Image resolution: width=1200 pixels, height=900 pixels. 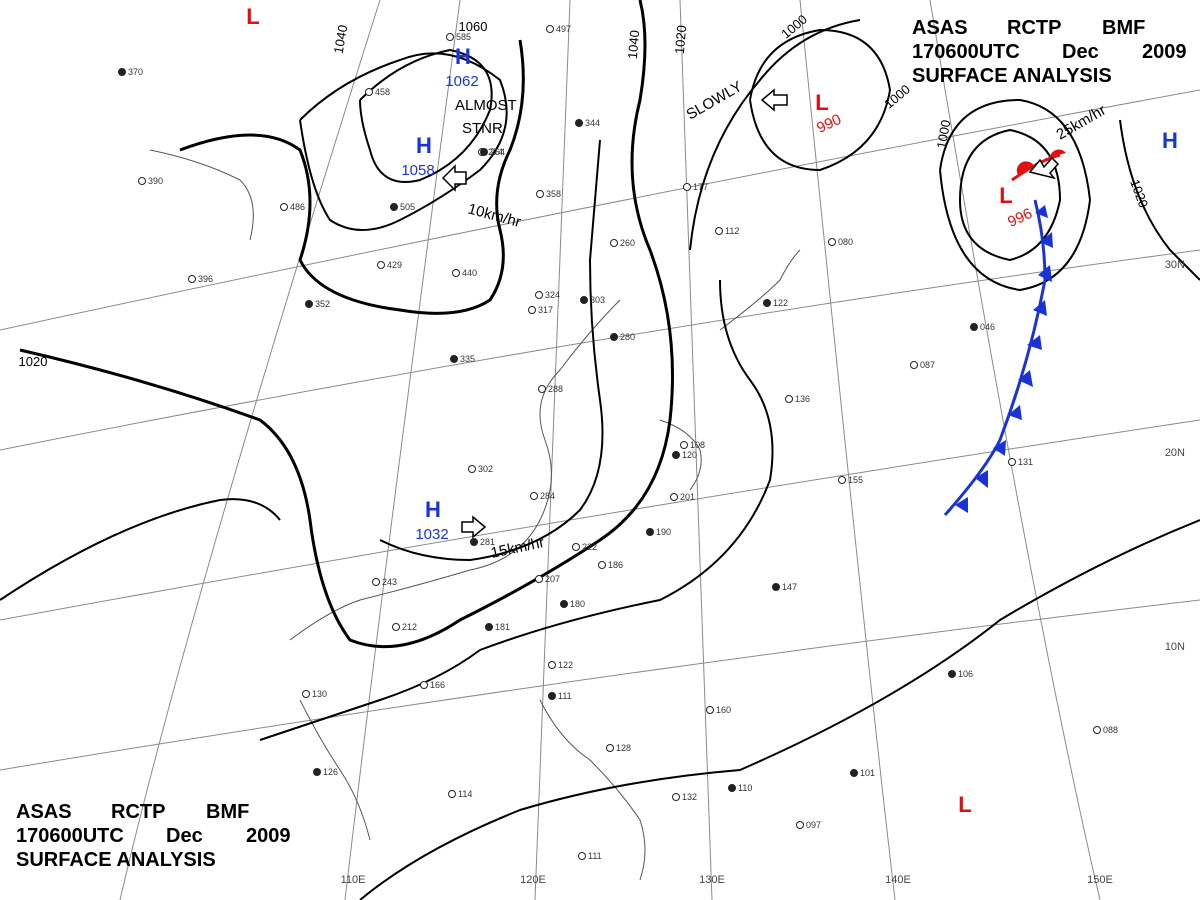 What do you see at coordinates (813, 825) in the screenshot?
I see `station-pressure: 097` at bounding box center [813, 825].